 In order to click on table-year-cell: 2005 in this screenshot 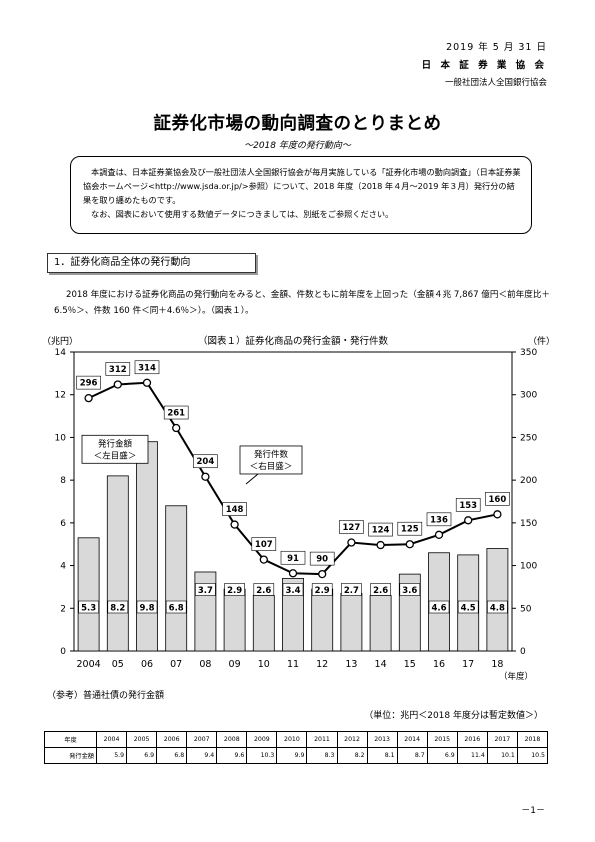, I will do `click(142, 739)`.